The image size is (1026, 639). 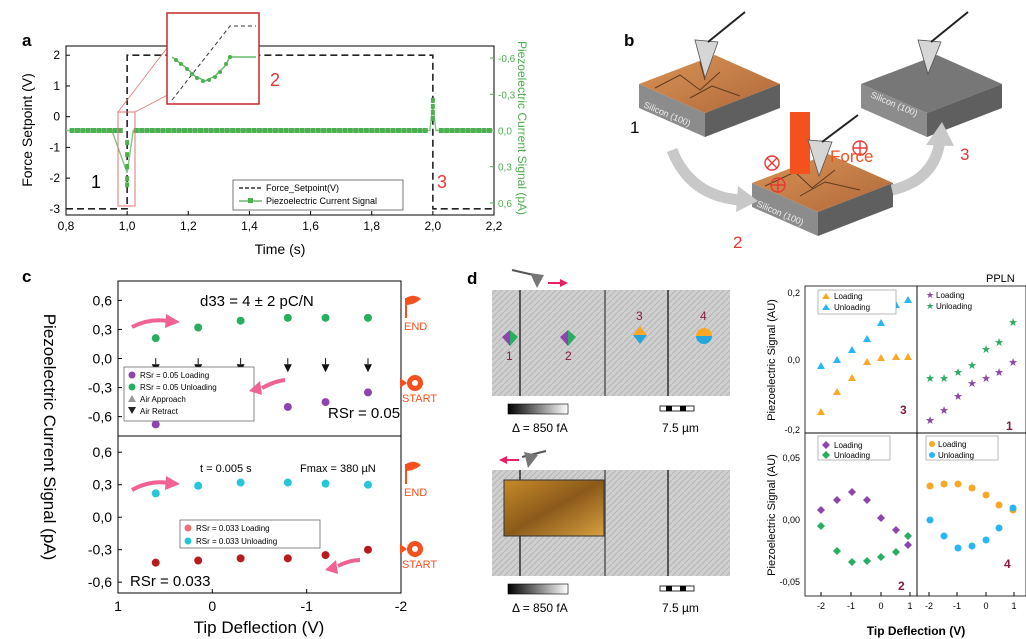 What do you see at coordinates (105, 358) in the screenshot?
I see `panel-c-top-y-ticks: 0,6 0,3 0,0 -0,3 -0,6` at bounding box center [105, 358].